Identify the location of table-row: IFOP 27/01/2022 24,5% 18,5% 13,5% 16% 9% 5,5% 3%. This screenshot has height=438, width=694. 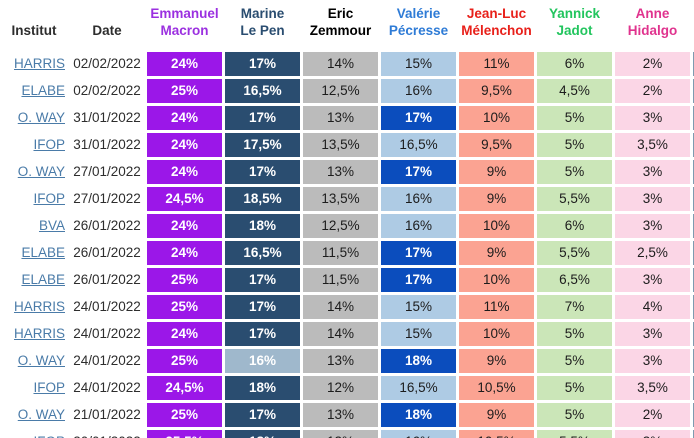
(347, 198).